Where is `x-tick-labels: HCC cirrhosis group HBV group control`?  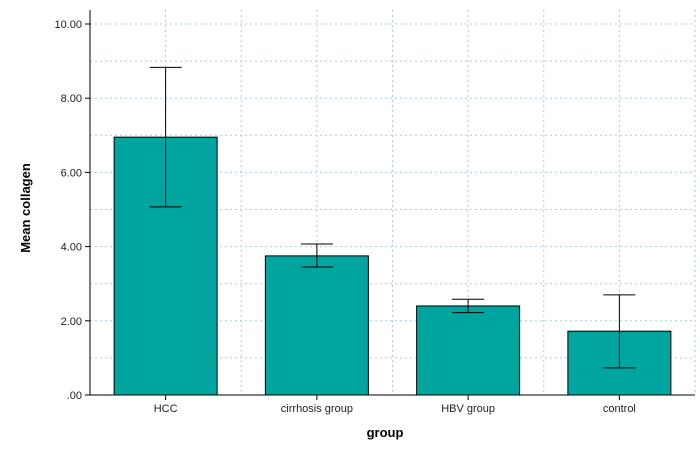
x-tick-labels: HCC cirrhosis group HBV group control is located at coordinates (395, 405).